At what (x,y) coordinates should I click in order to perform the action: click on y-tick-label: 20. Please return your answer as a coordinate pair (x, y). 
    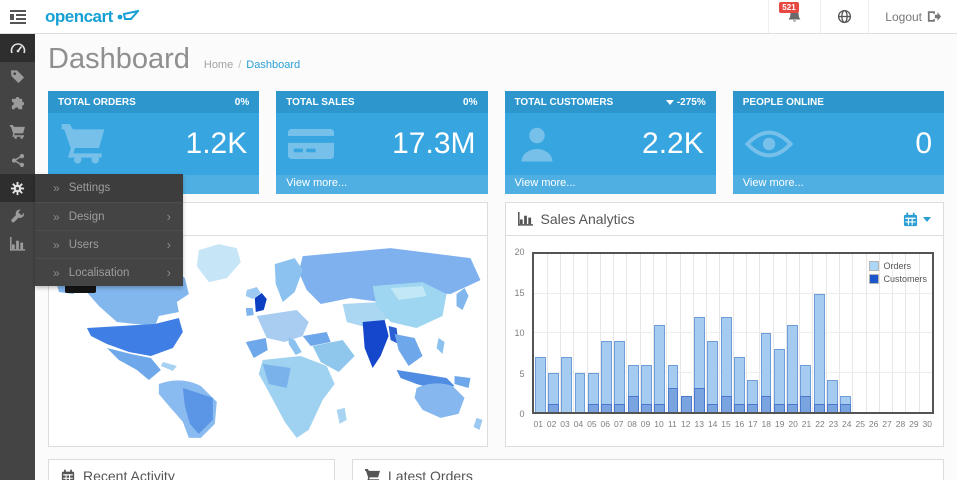
    Looking at the image, I should click on (519, 252).